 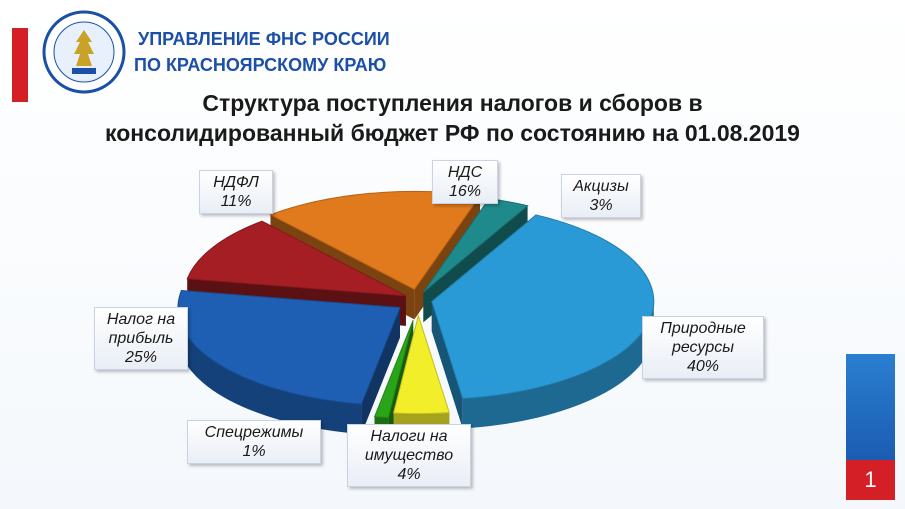 What do you see at coordinates (870, 480) in the screenshot?
I see `page-number: 1` at bounding box center [870, 480].